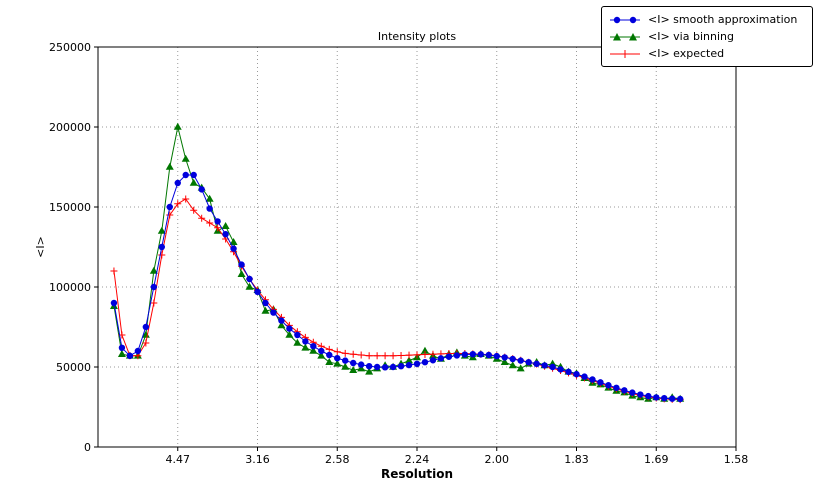  Describe the element at coordinates (691, 36) in the screenshot. I see `legend-label: <I> via binning` at that location.